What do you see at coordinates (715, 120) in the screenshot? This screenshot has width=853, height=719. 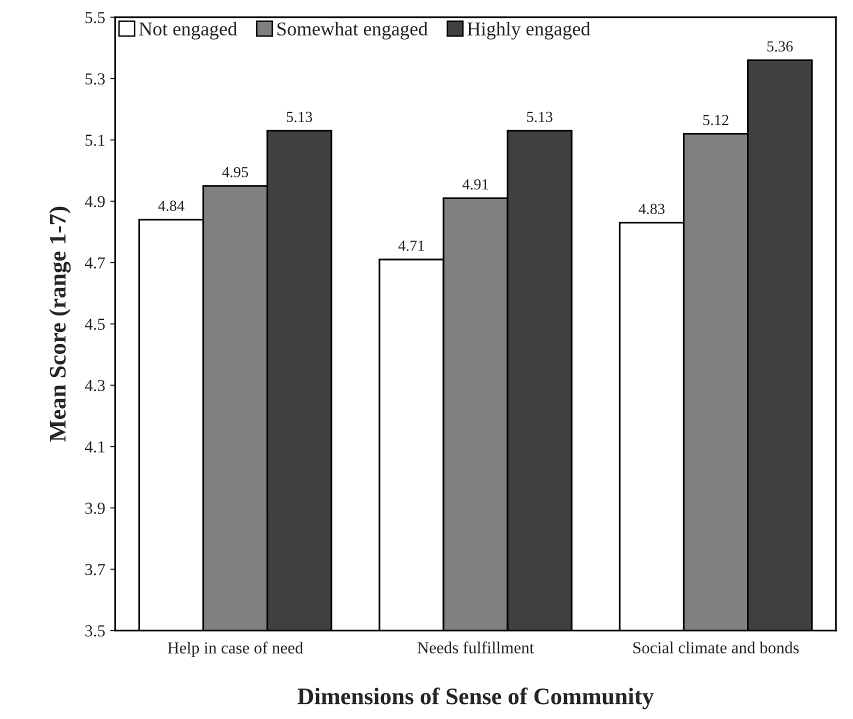 I see `data-label: 5.12` at bounding box center [715, 120].